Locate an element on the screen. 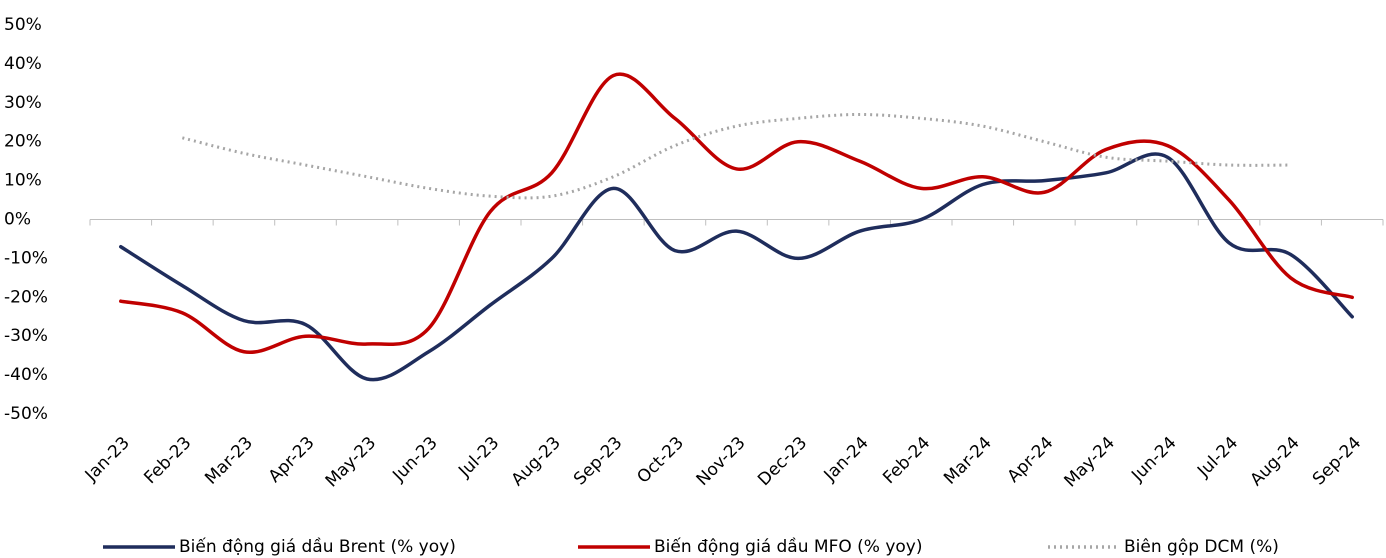 The width and height of the screenshot is (1386, 558). x-tick-label: Apr-23 is located at coordinates (292, 460).